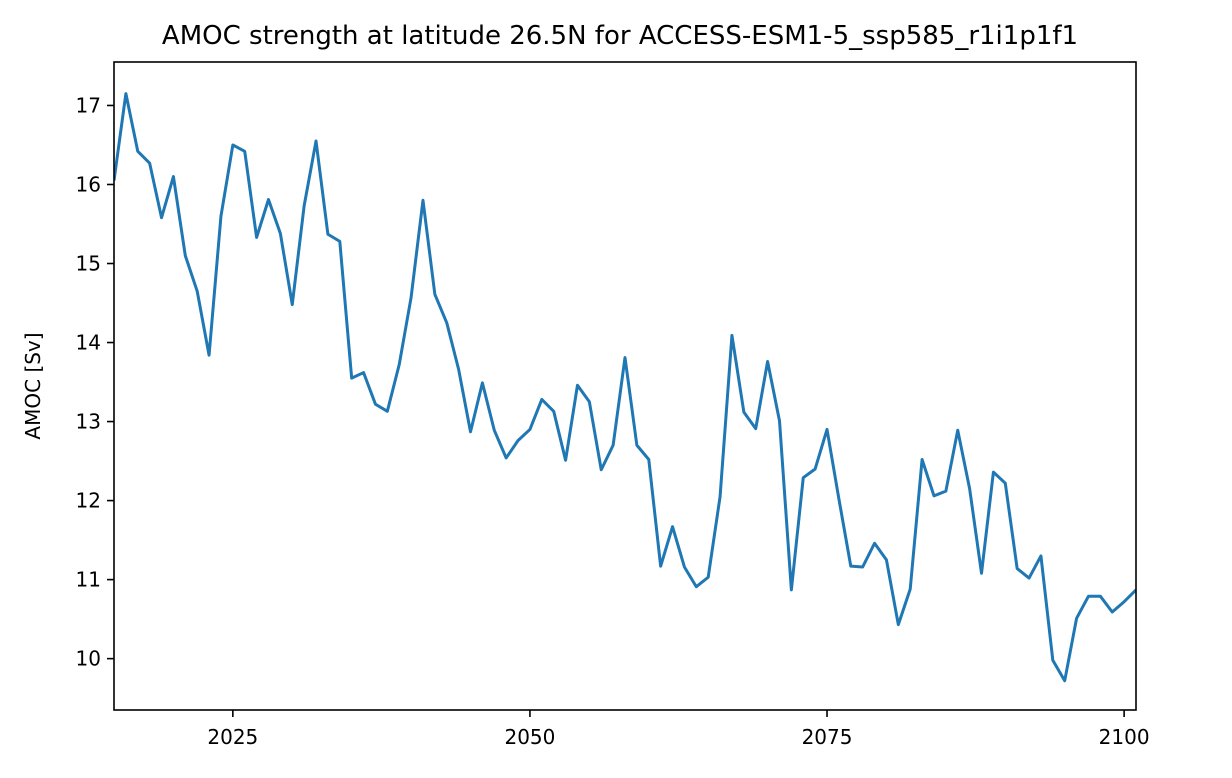  Describe the element at coordinates (1124, 737) in the screenshot. I see `x-tick-label: 2100` at that location.